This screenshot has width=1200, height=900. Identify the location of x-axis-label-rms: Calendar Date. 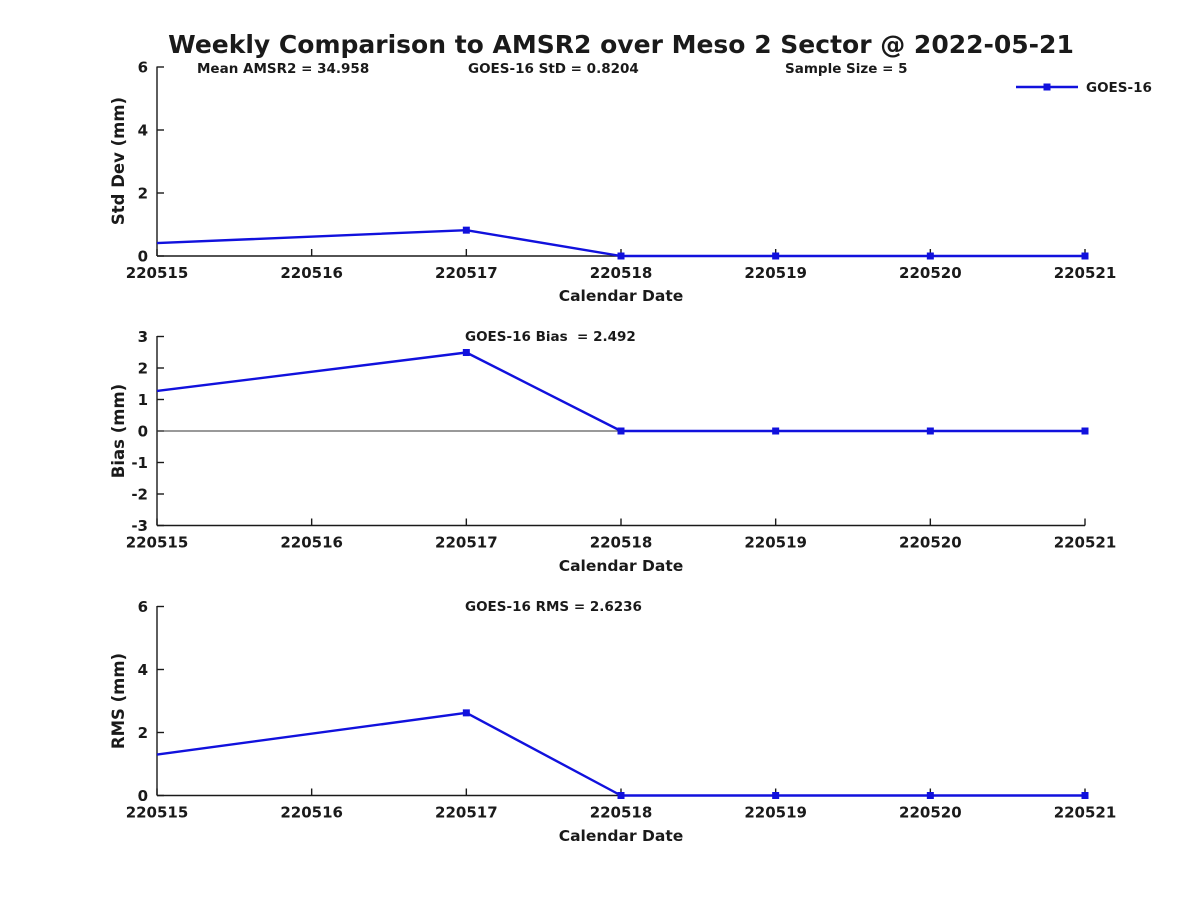
(621, 836).